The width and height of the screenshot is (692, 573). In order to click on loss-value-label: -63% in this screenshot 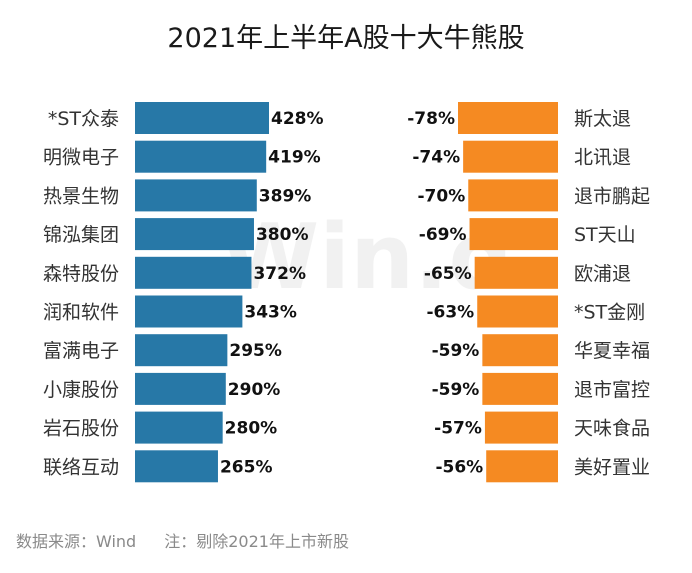, I will do `click(450, 313)`.